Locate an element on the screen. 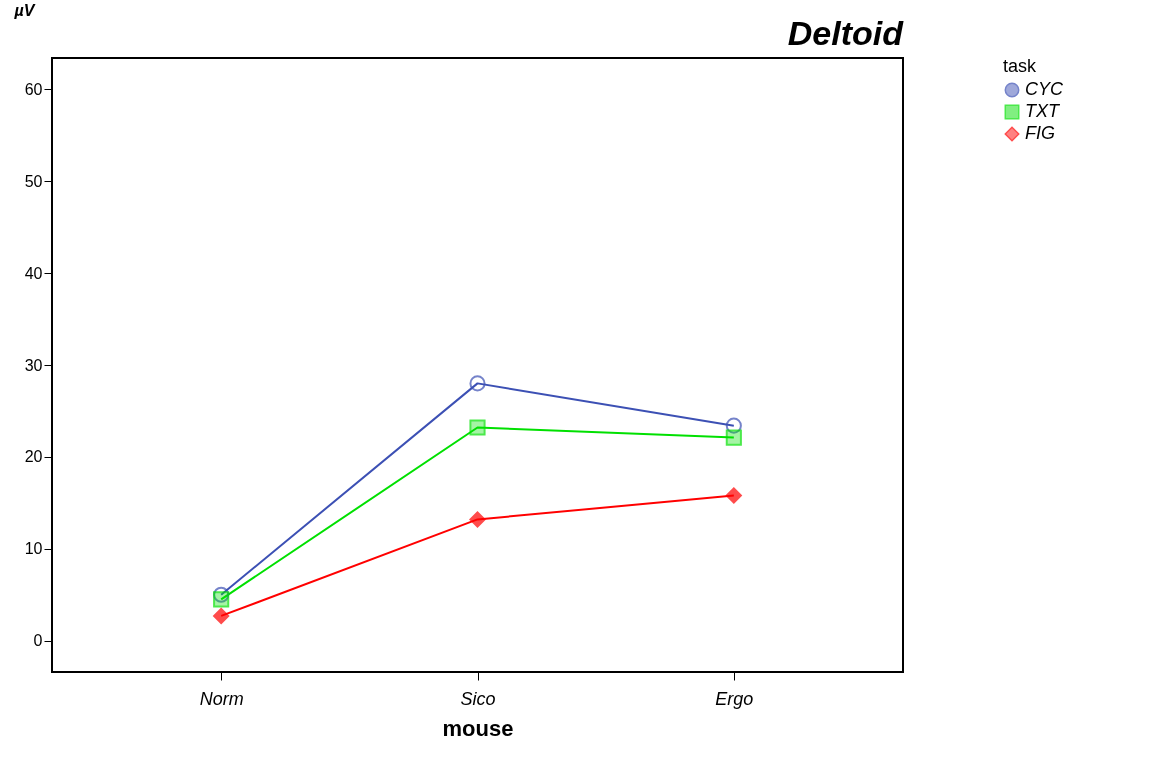 The width and height of the screenshot is (1150, 760). x-tick-label: Ergo is located at coordinates (734, 698).